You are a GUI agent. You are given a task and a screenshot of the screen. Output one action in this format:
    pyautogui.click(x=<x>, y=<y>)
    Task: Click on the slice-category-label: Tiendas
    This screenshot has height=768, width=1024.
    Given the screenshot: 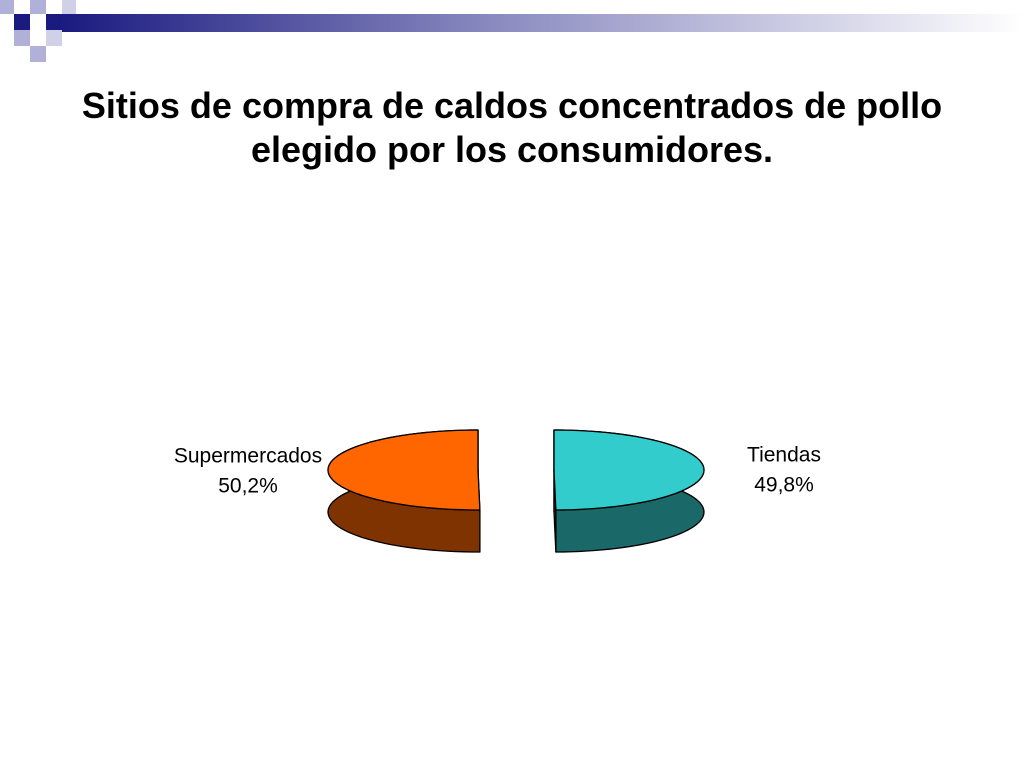 What is the action you would take?
    pyautogui.click(x=784, y=455)
    